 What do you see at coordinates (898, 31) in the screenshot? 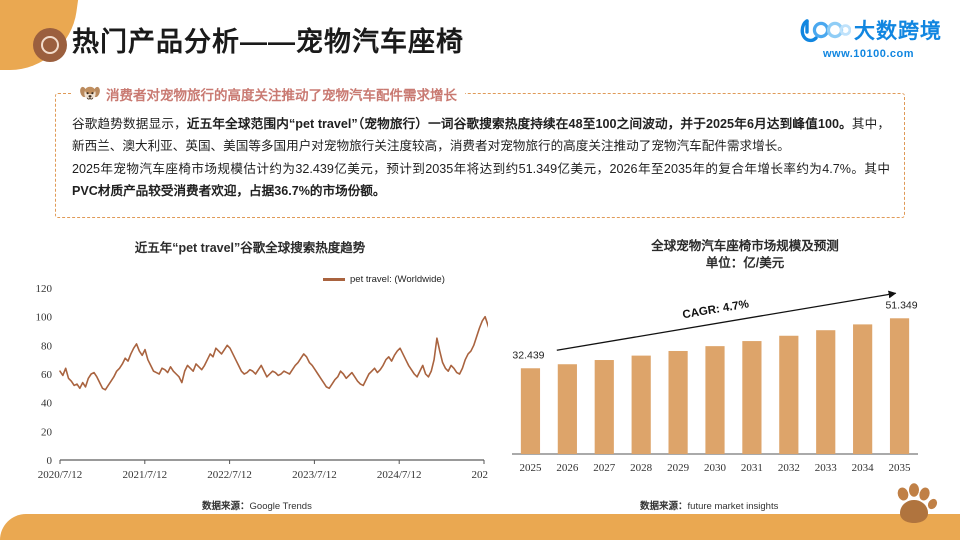
I see `brand-name: 大数跨境` at bounding box center [898, 31].